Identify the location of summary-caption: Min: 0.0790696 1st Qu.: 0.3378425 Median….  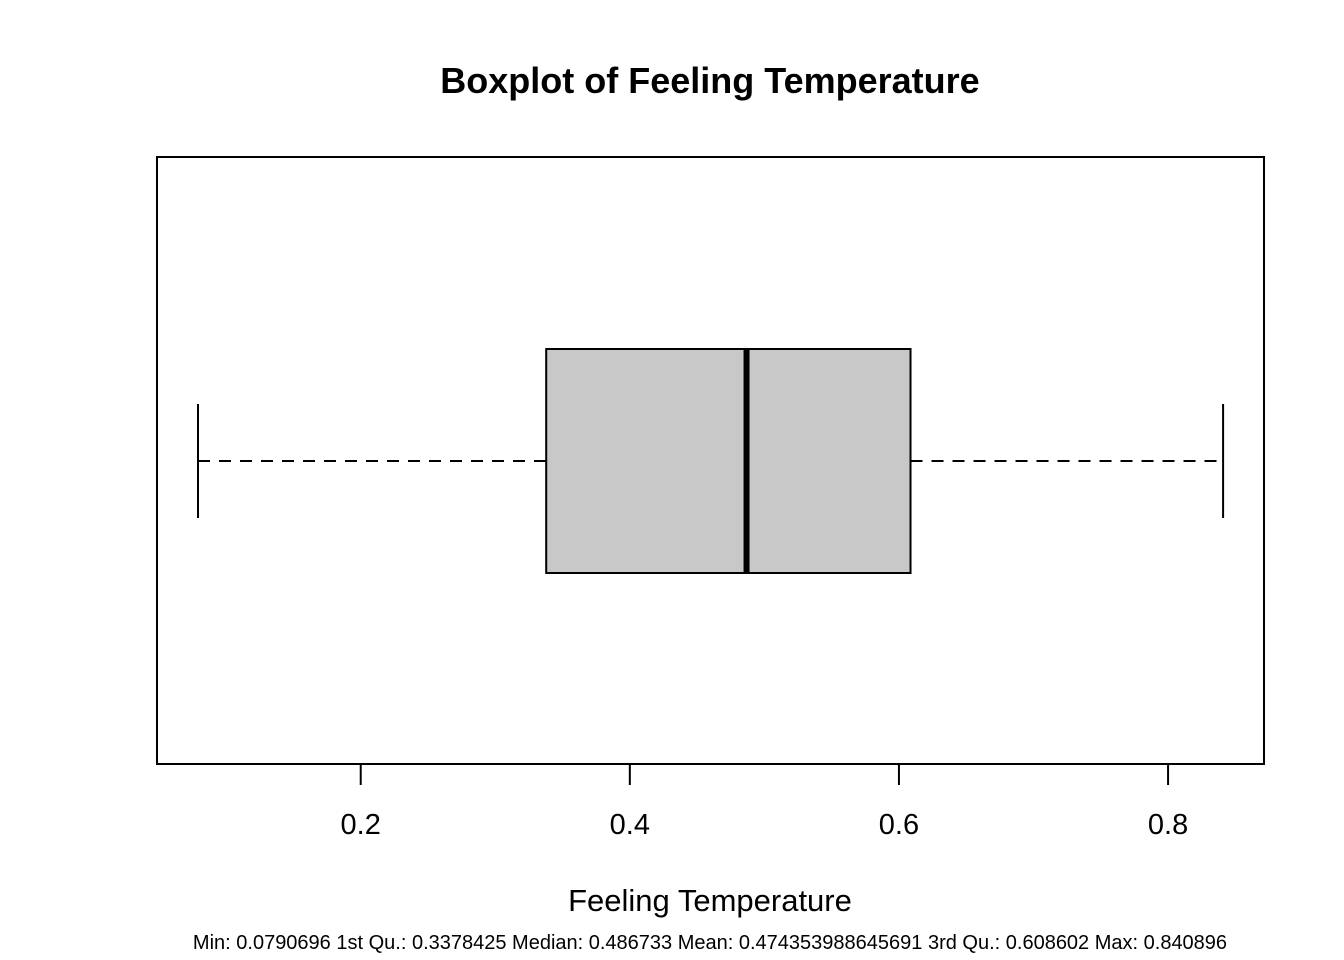
(710, 943).